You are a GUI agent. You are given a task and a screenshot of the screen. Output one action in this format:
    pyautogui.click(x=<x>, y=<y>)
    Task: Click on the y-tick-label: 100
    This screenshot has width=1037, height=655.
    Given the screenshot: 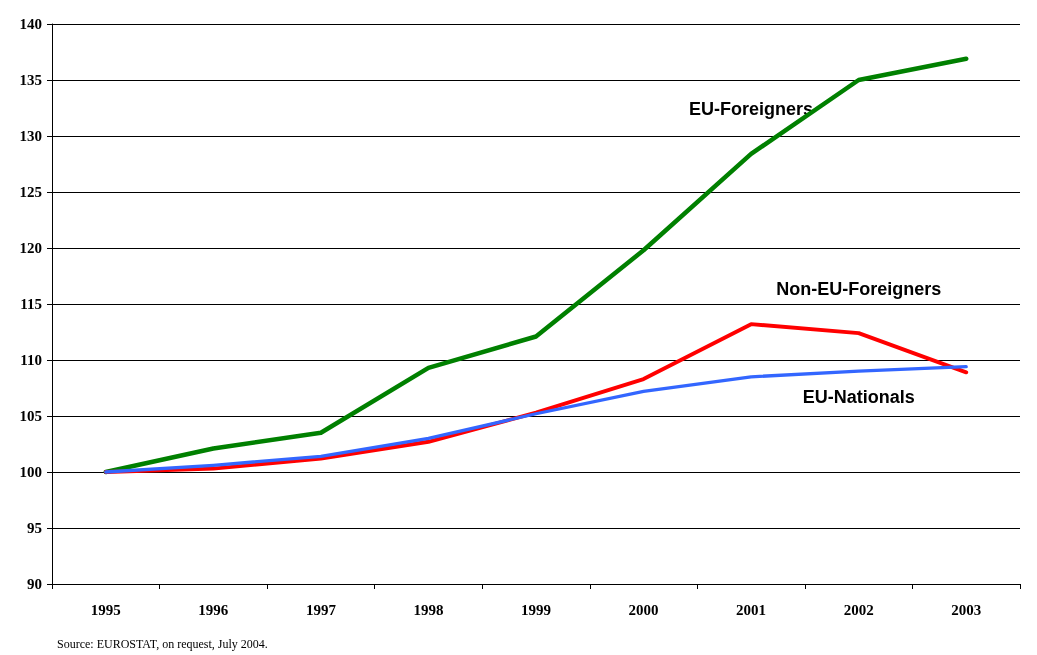 What is the action you would take?
    pyautogui.click(x=30, y=472)
    